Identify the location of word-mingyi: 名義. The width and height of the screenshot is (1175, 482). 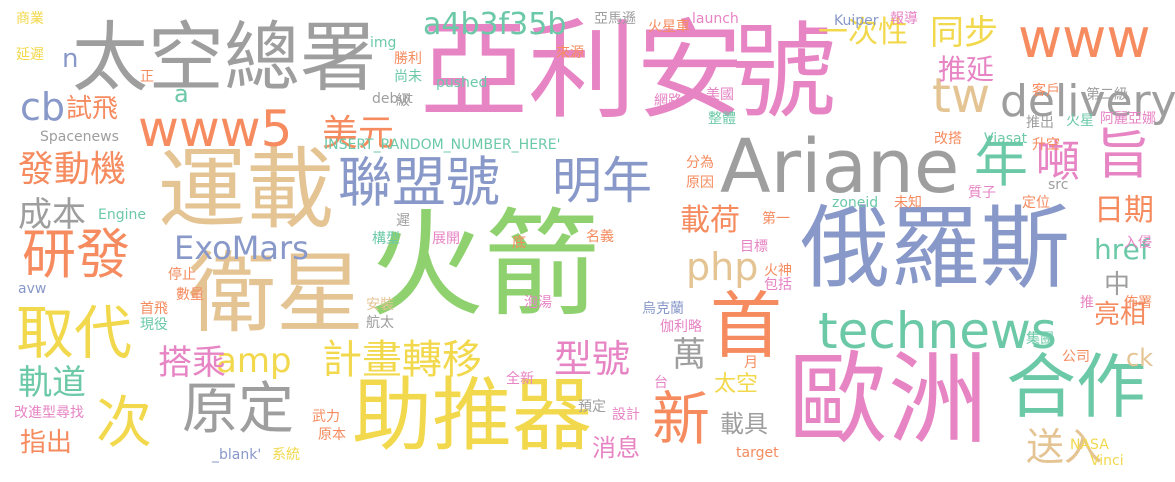
(600, 237).